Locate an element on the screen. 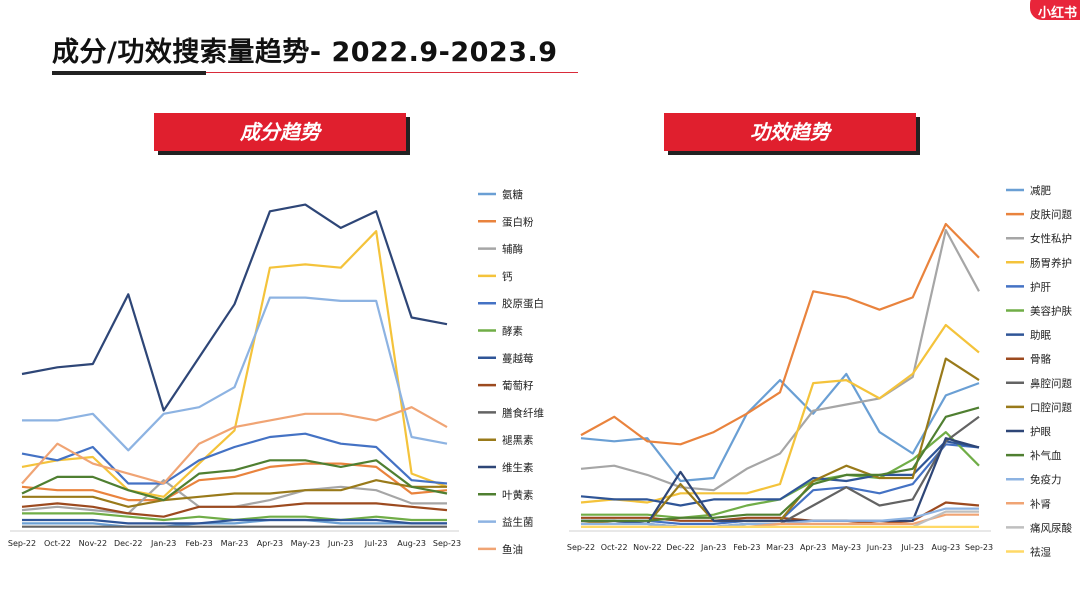 This screenshot has height=595, width=1080. efficacy-legend-label: 美容护肤 is located at coordinates (1051, 311).